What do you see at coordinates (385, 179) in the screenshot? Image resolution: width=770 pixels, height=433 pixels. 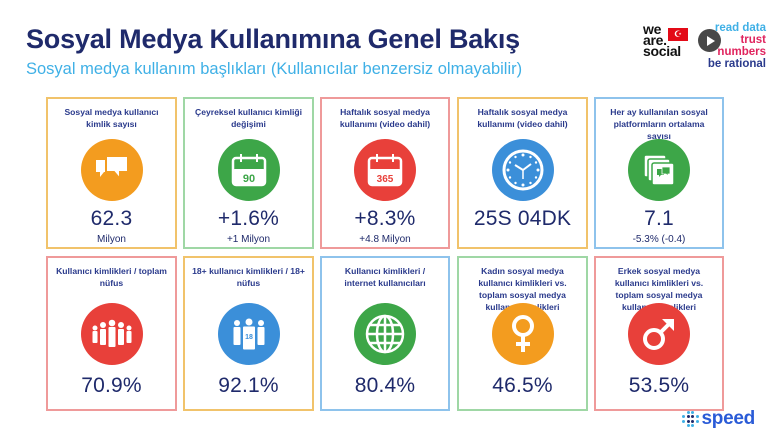 I see `svg-text: 365` at bounding box center [385, 179].